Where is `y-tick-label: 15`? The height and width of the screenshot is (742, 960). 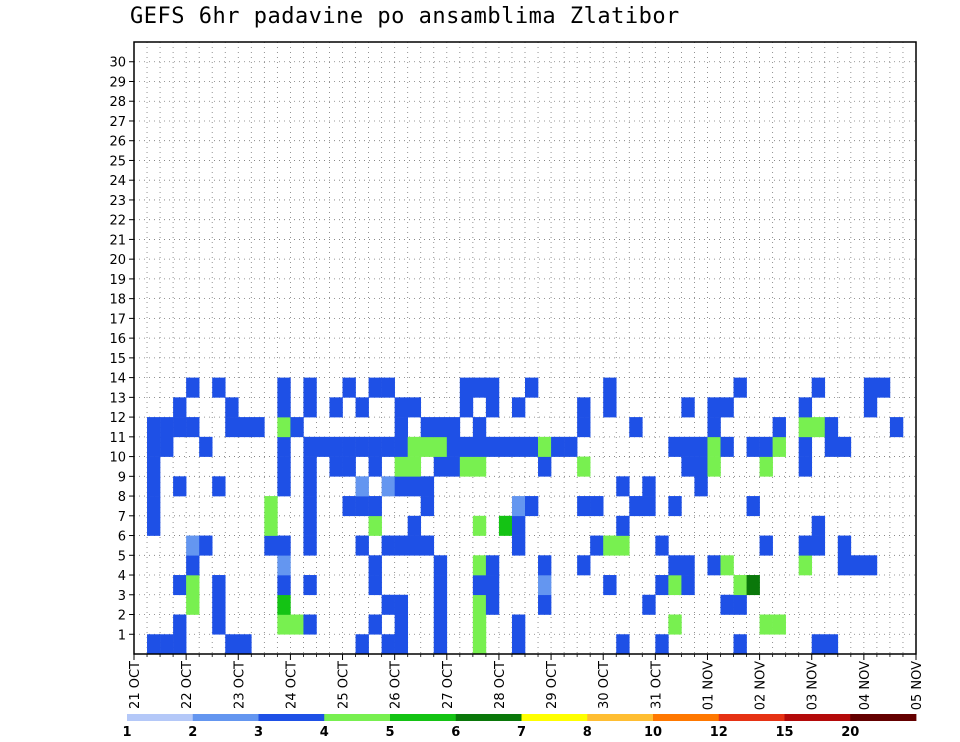
y-tick-label: 15 is located at coordinates (117, 359).